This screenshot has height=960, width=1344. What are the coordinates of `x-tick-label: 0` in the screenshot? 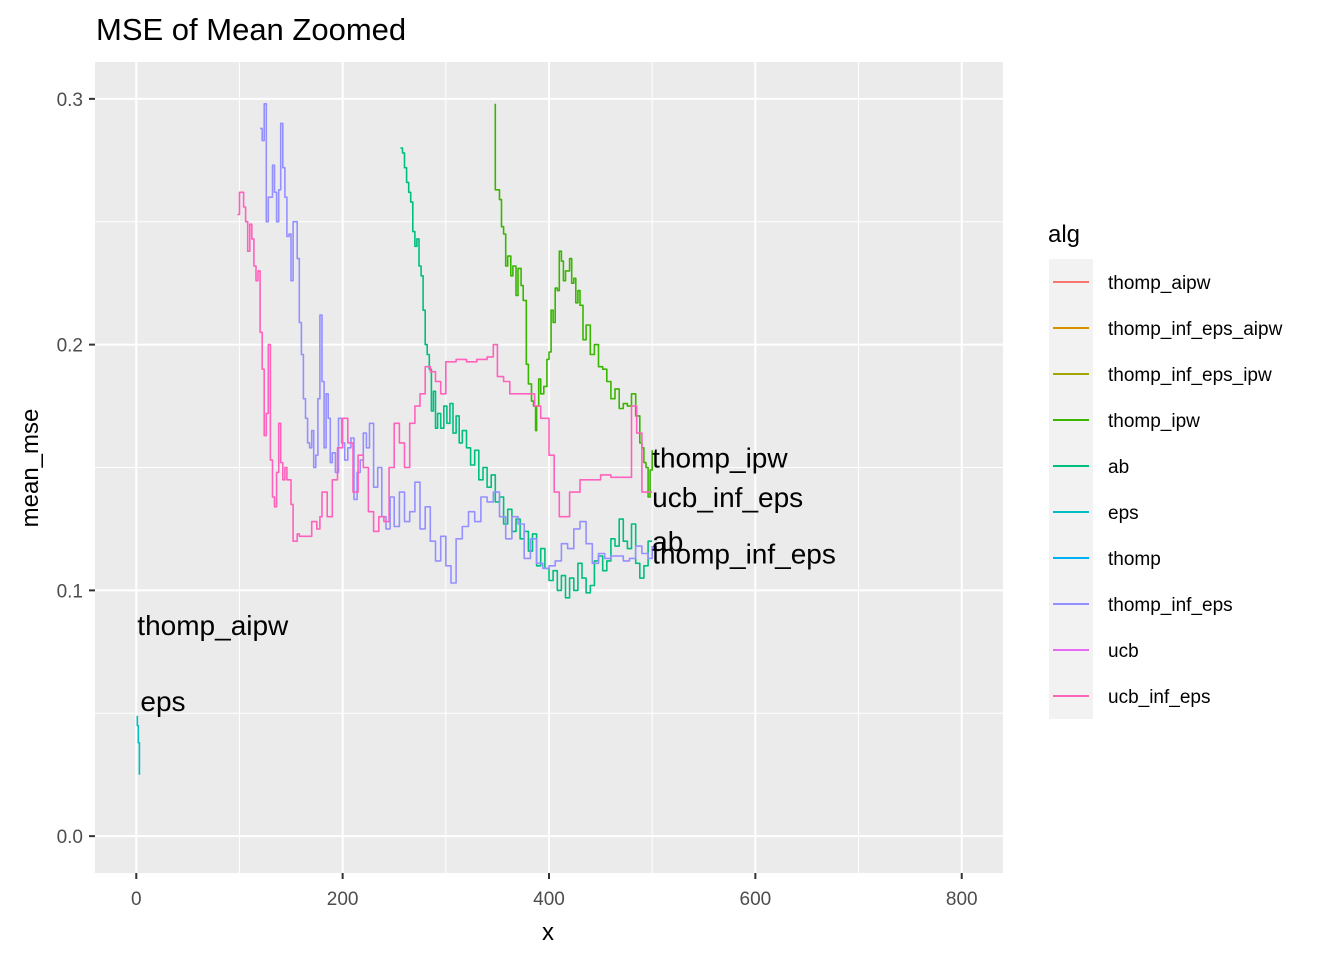 It's located at (136, 899).